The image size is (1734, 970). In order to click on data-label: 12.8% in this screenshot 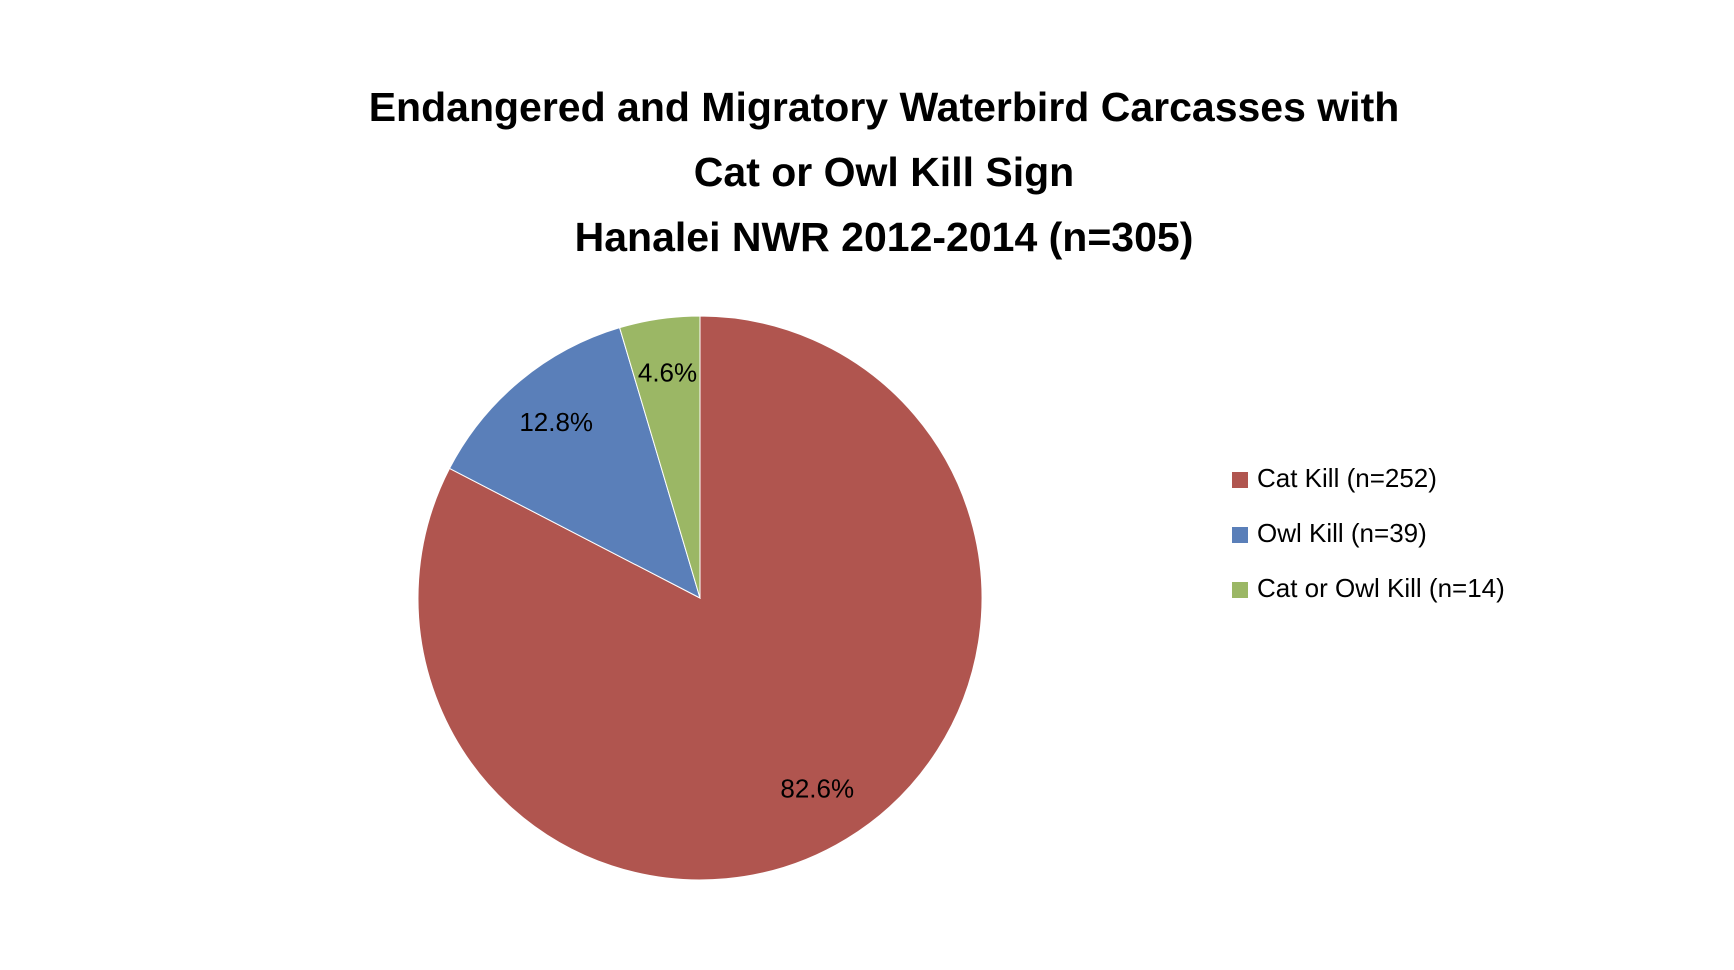, I will do `click(556, 422)`.